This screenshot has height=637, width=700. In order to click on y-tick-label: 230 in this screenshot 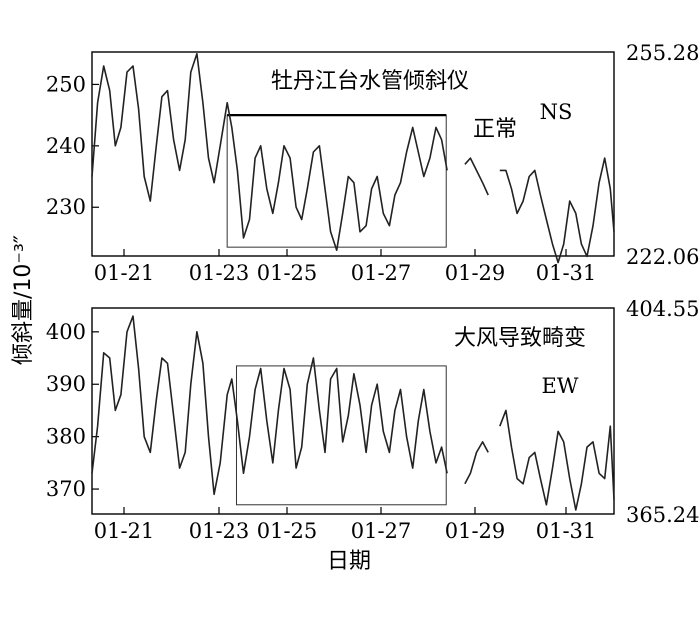, I will do `click(66, 207)`.